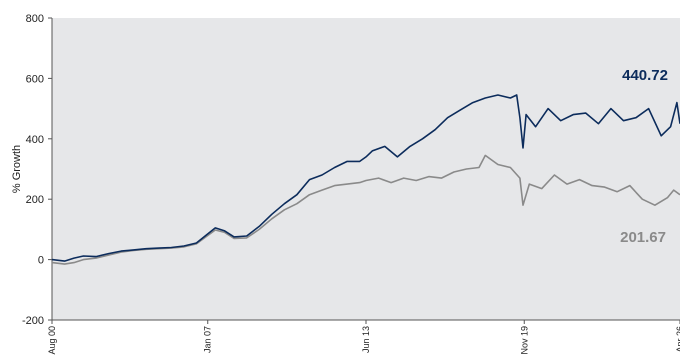 This screenshot has height=360, width=680. I want to click on y-tick-label: 800, so click(35, 19).